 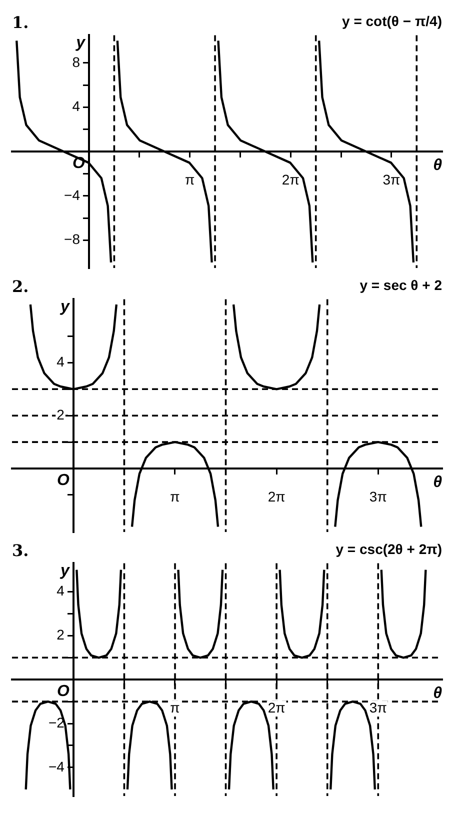 What do you see at coordinates (392, 21) in the screenshot?
I see `text: y = cot(θ − π/4)` at bounding box center [392, 21].